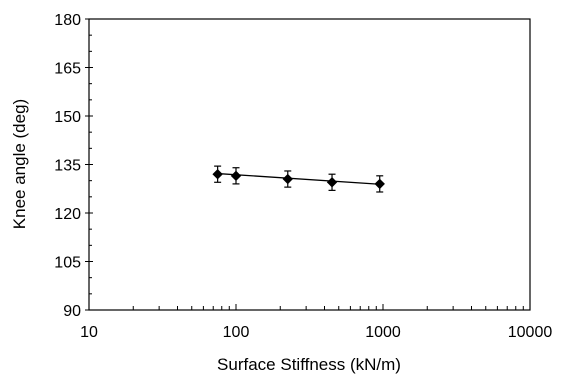 This screenshot has width=568, height=376. Describe the element at coordinates (67, 214) in the screenshot. I see `y-tick-label: 120` at that location.